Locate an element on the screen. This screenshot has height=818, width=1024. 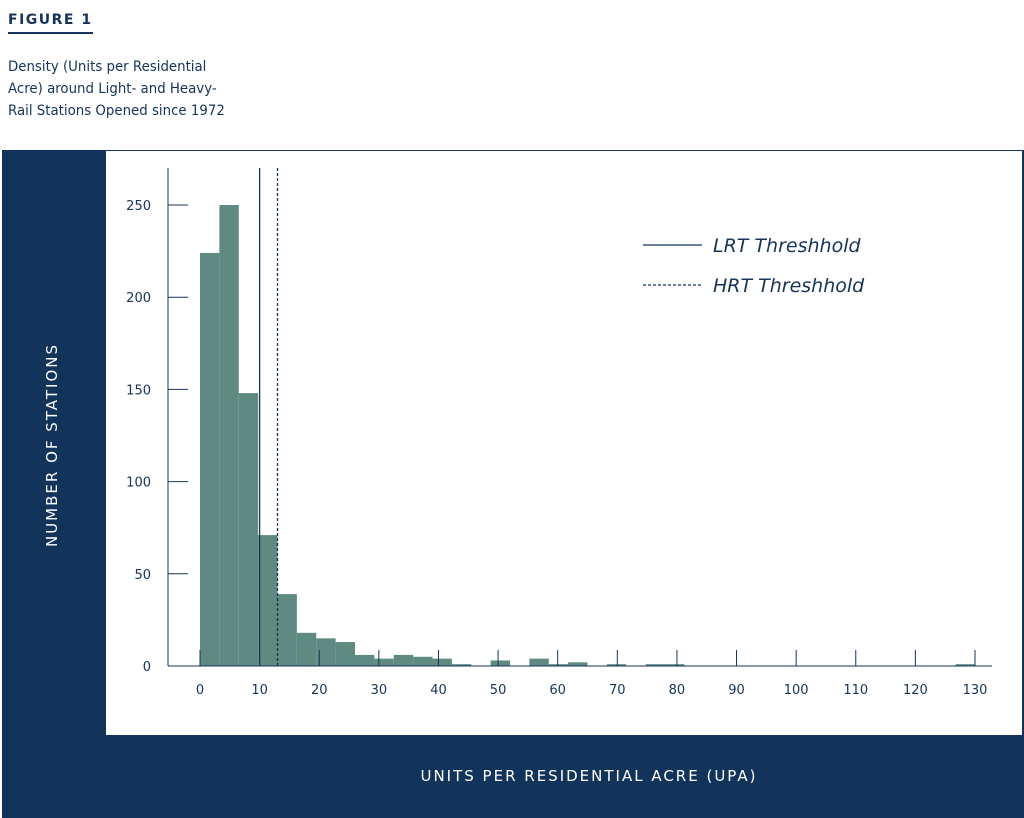
y-tick-label-0: 0 is located at coordinates (147, 667).